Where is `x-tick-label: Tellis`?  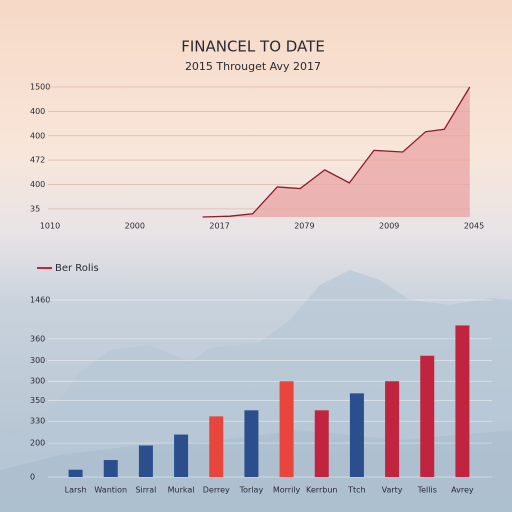 x-tick-label: Tellis is located at coordinates (427, 490).